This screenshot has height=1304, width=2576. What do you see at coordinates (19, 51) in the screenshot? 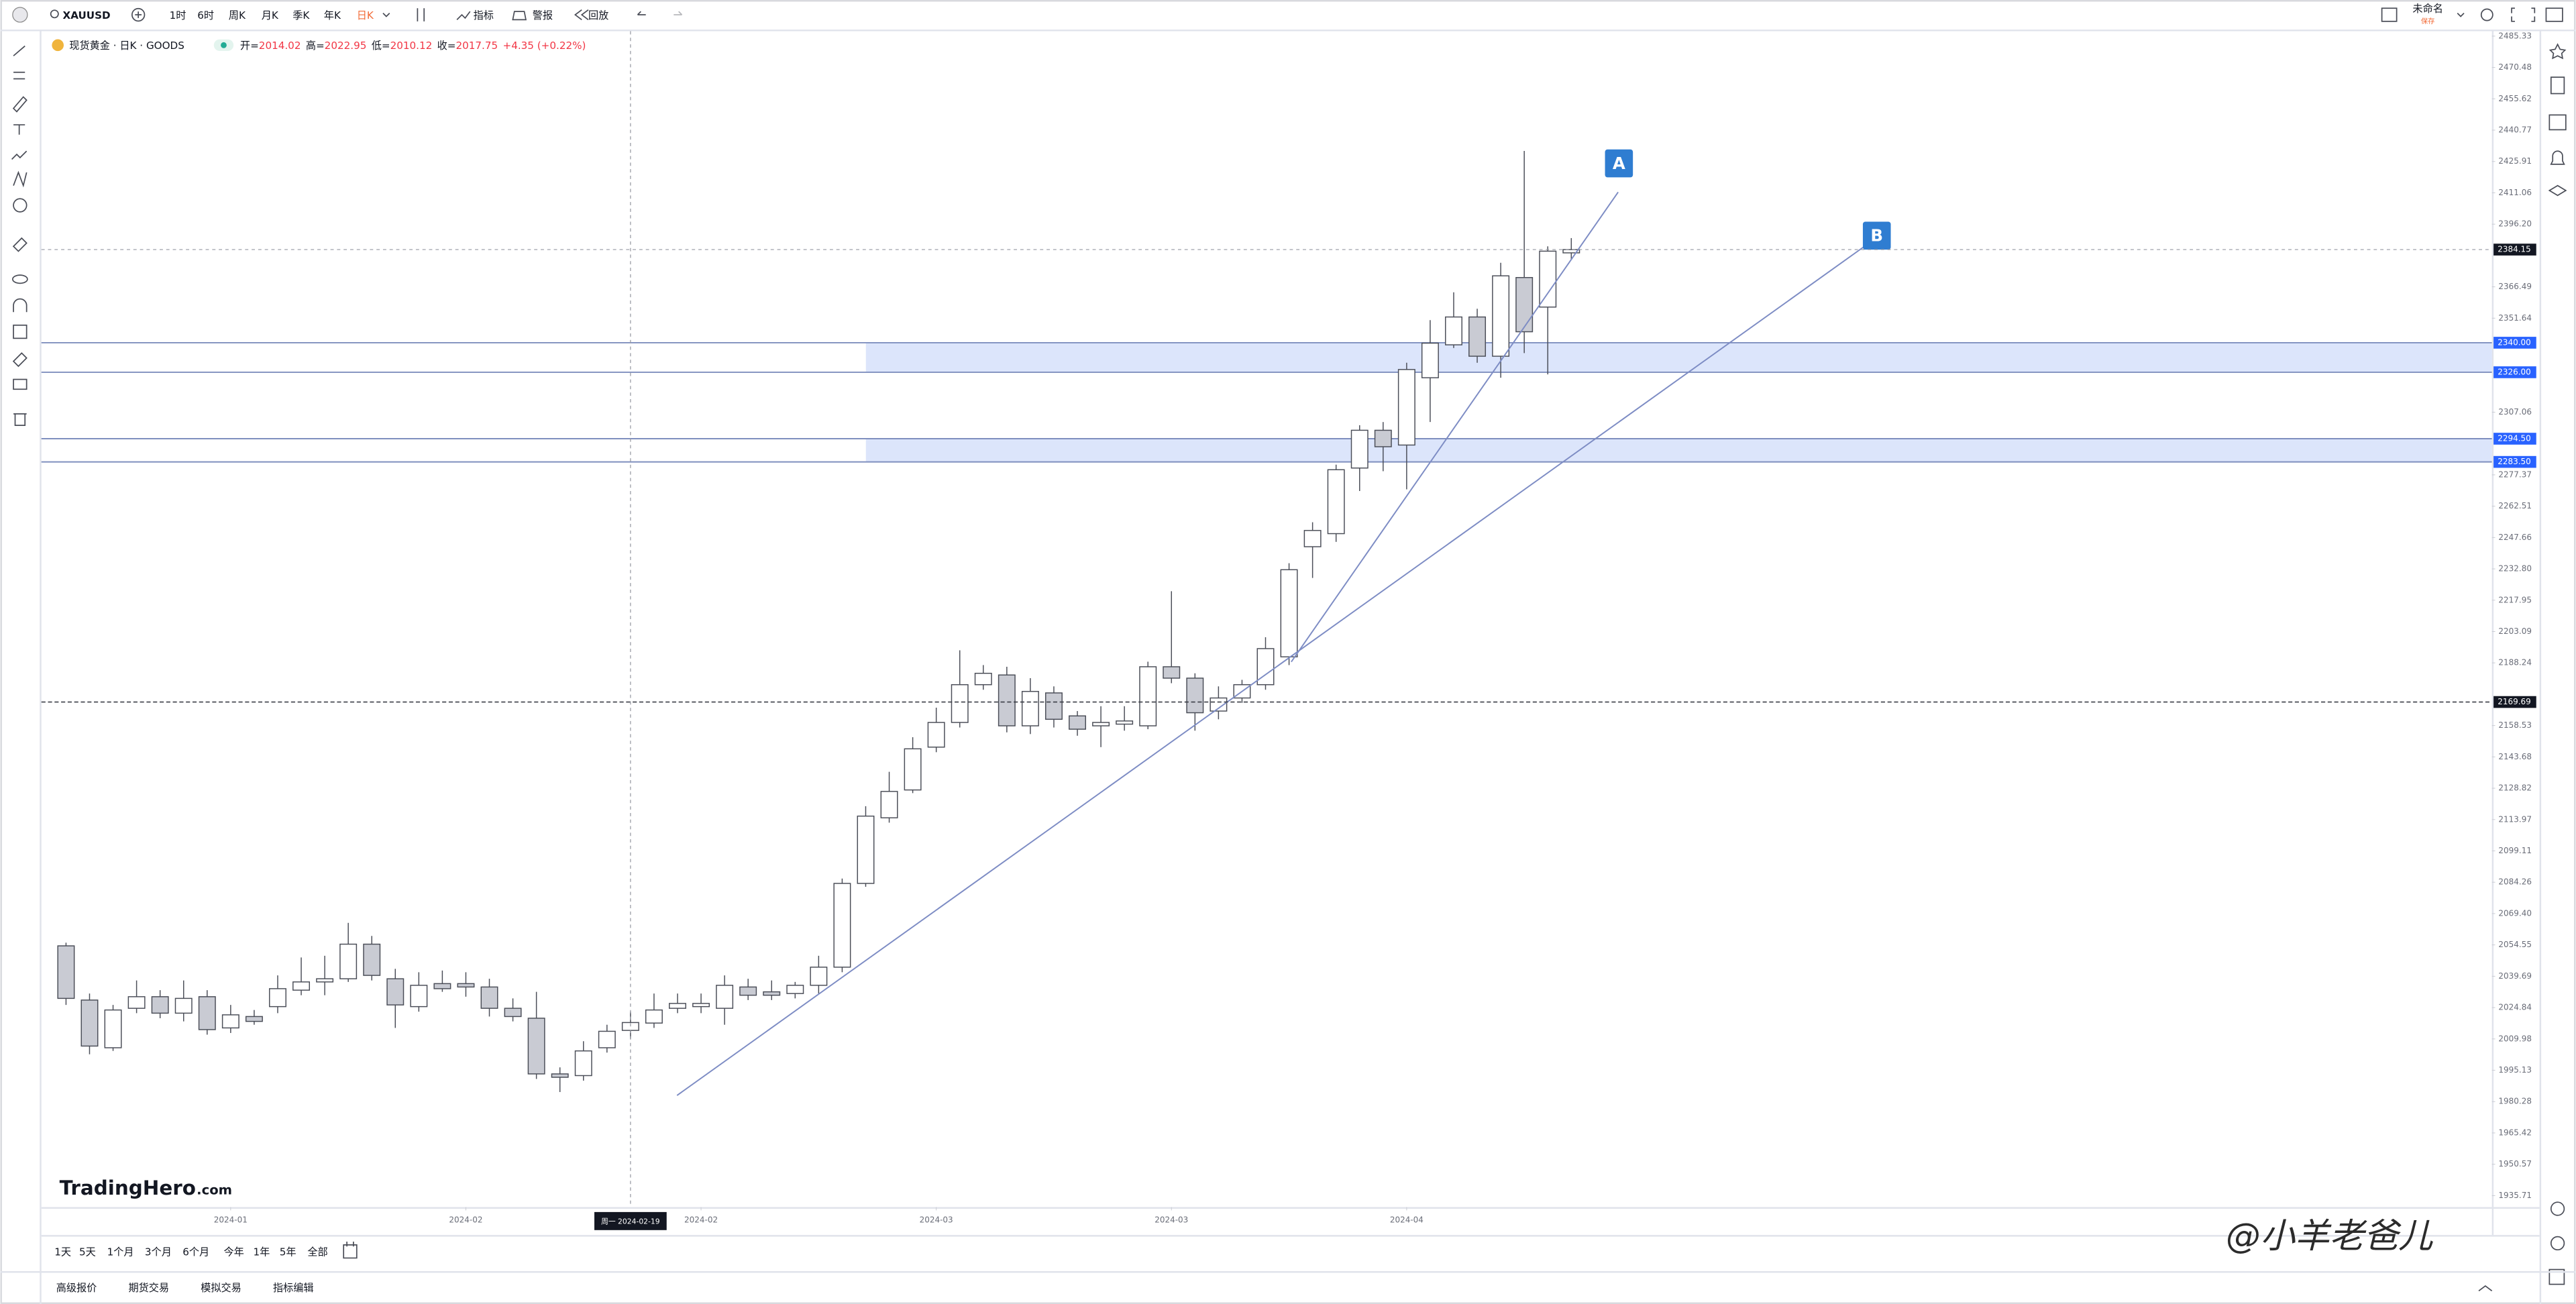
I see `trendline-tool` at bounding box center [19, 51].